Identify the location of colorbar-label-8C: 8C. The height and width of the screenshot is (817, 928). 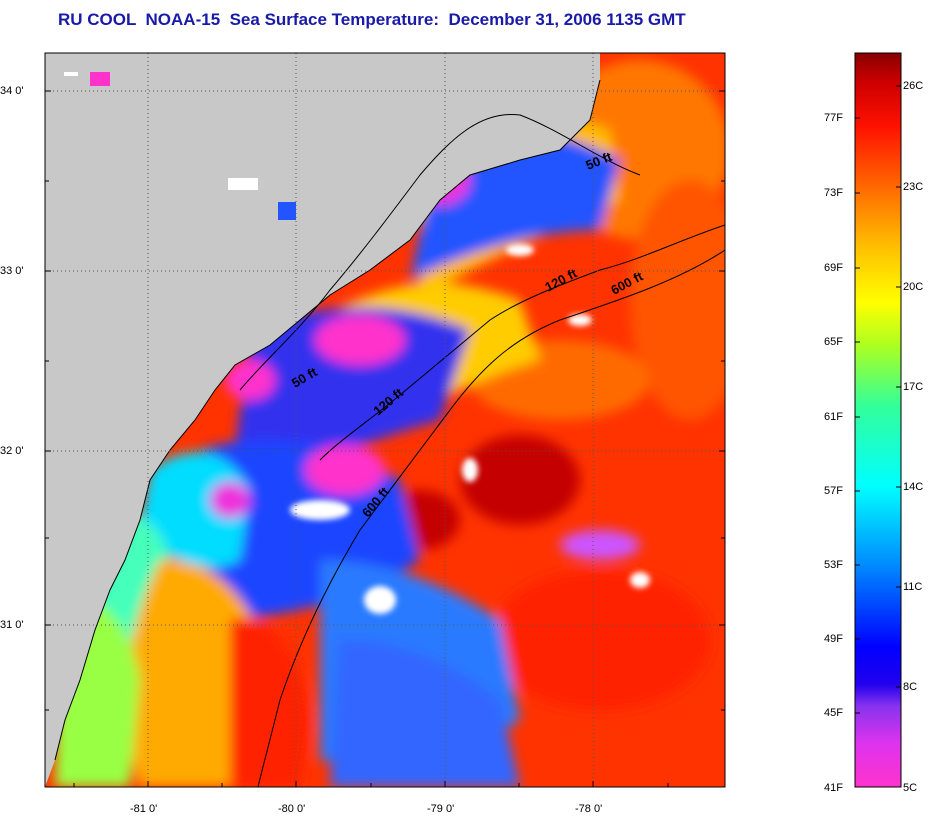
(910, 687).